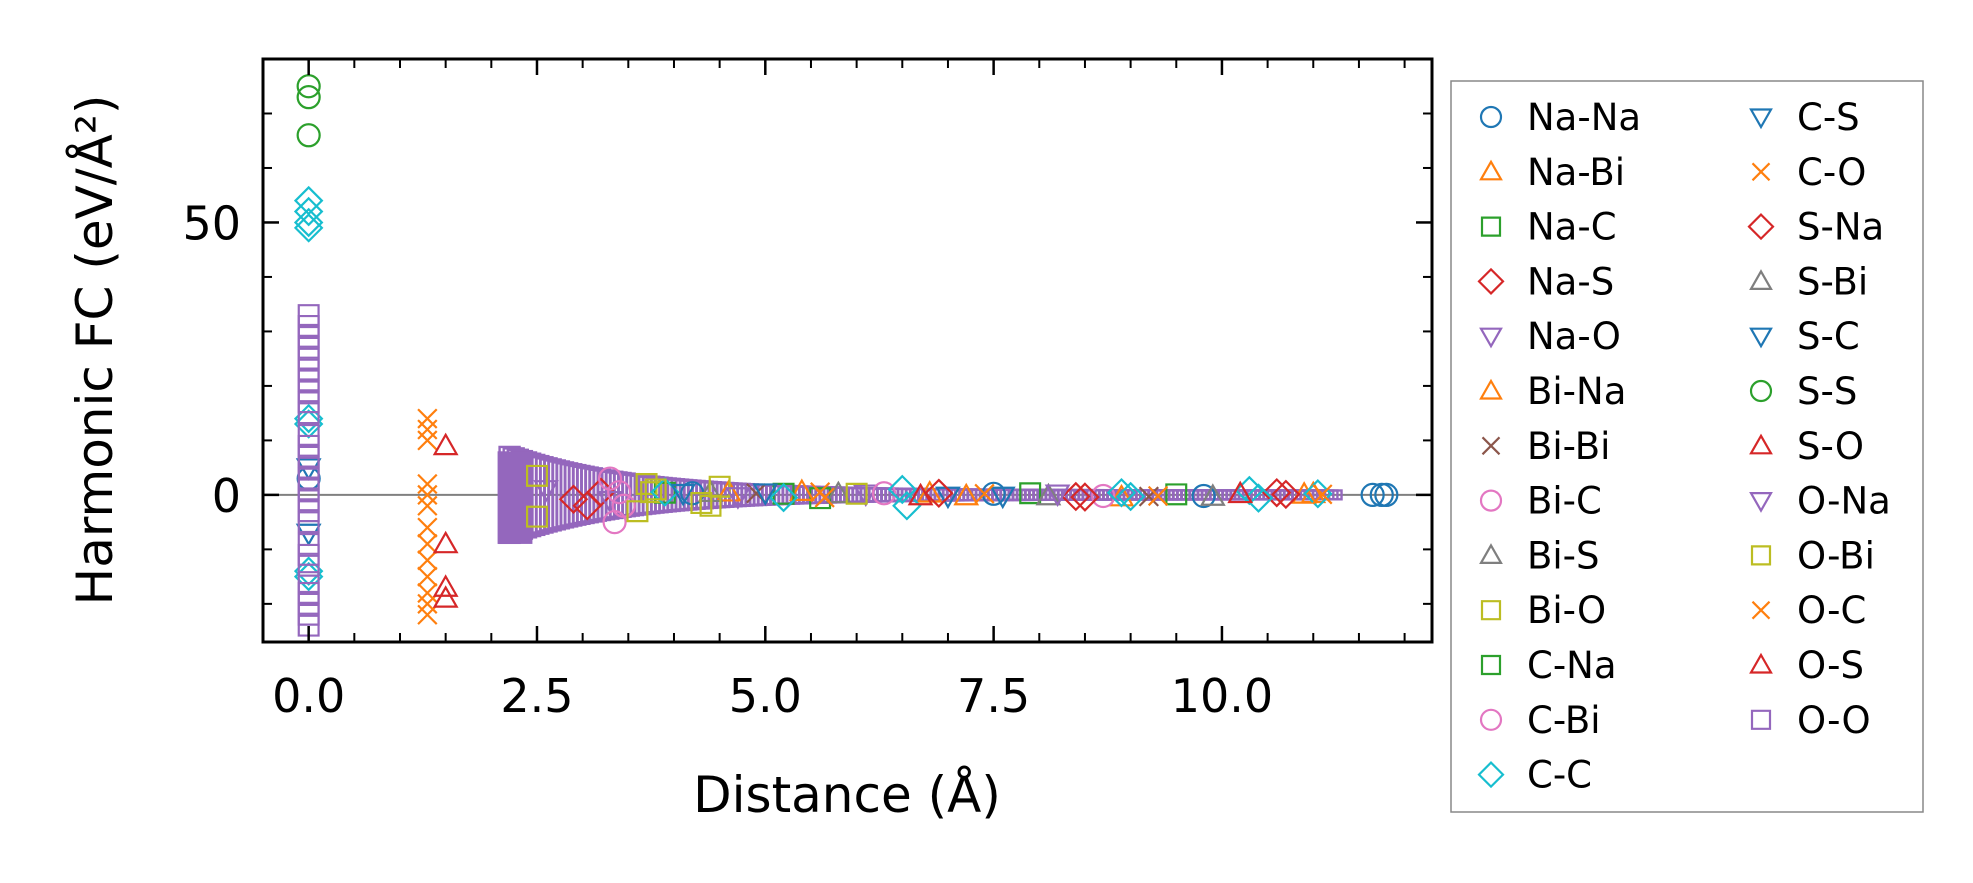  What do you see at coordinates (993, 696) in the screenshot?
I see `x-tick-label: 7.5` at bounding box center [993, 696].